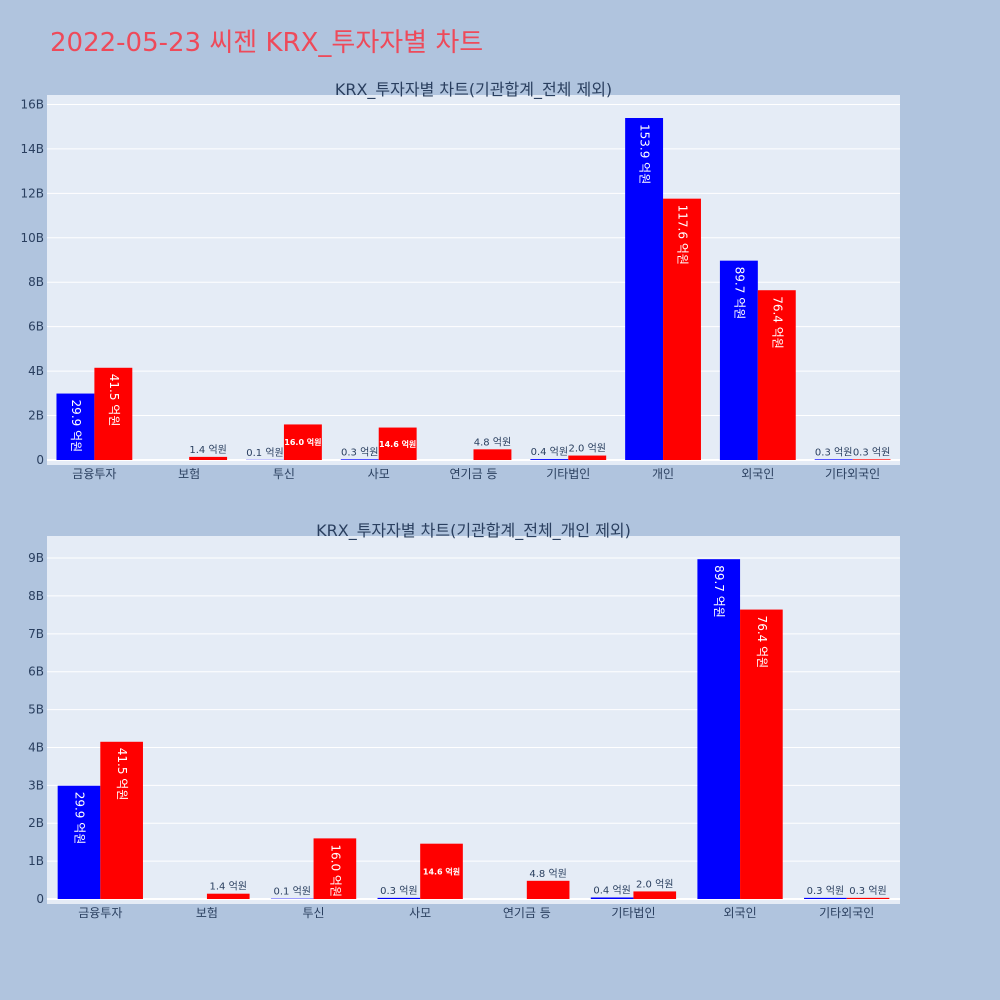 This screenshot has height=1000, width=1000. What do you see at coordinates (36, 710) in the screenshot?
I see `y-tick-label: 5B` at bounding box center [36, 710].